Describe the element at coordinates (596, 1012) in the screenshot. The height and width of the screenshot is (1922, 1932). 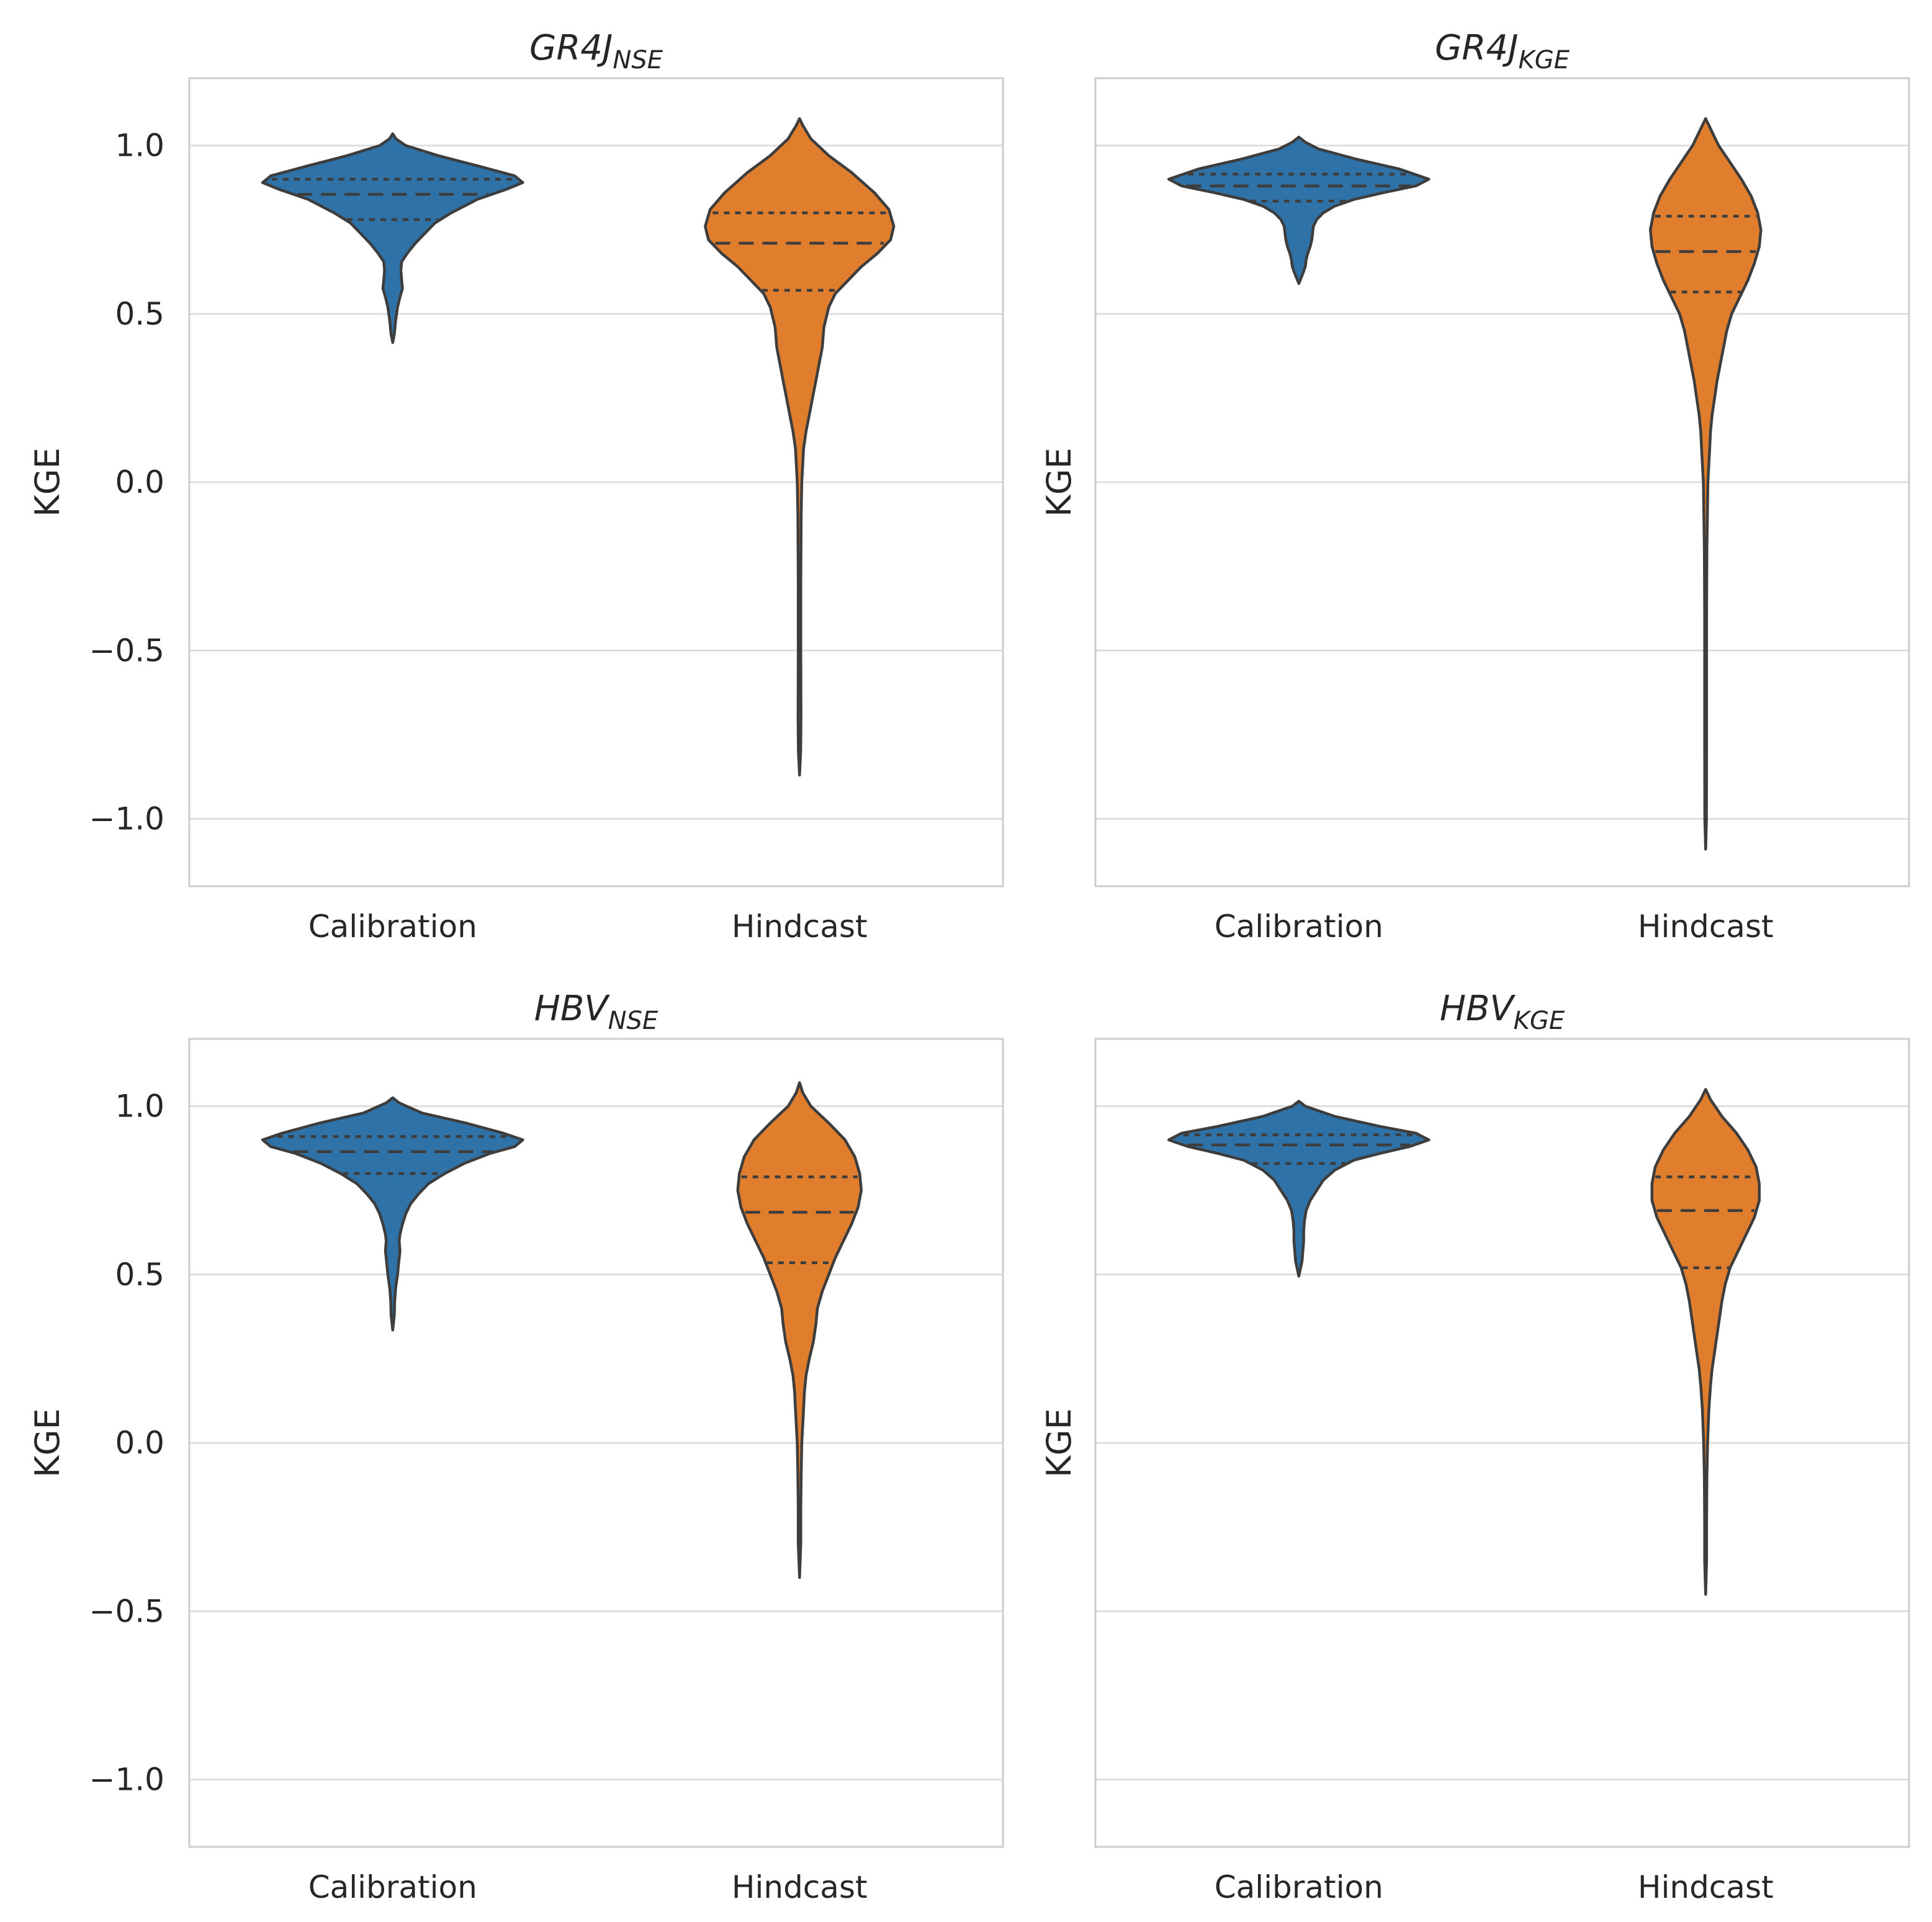
I see `panel-title: HBVNSE` at that location.